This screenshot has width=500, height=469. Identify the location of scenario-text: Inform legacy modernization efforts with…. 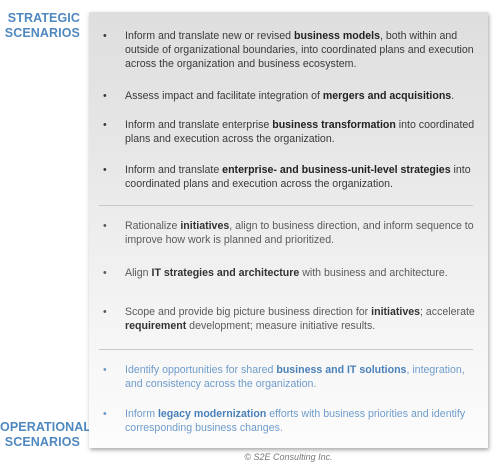
(295, 421).